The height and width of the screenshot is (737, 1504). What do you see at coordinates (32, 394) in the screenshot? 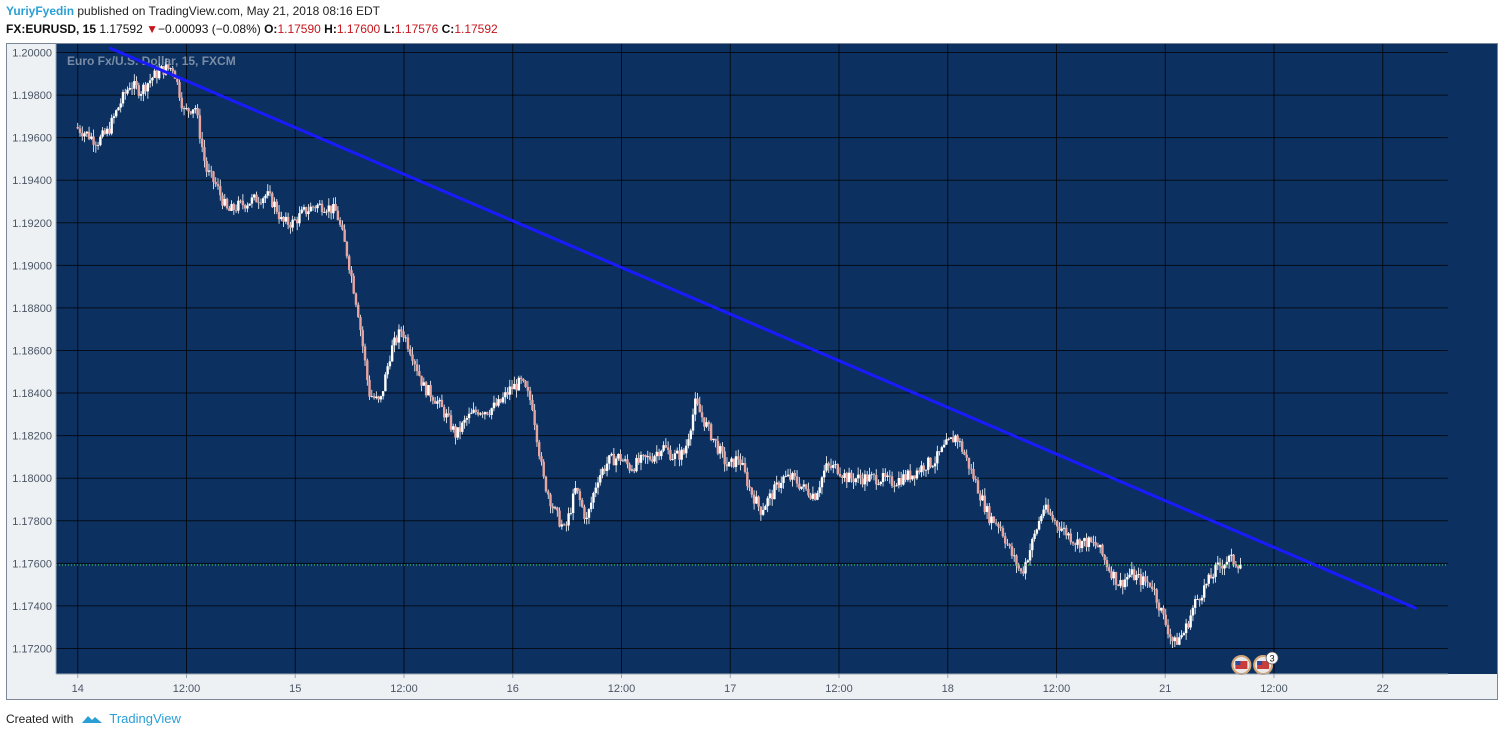
I see `y-tick-label: 1.18400` at bounding box center [32, 394].